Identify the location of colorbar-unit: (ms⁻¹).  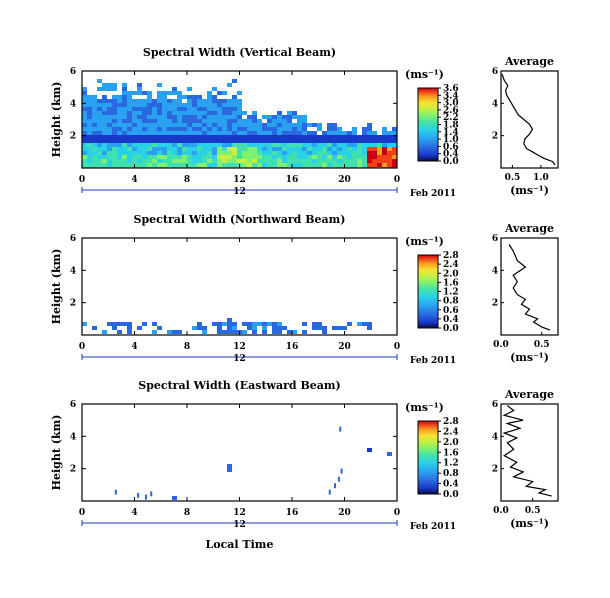
(424, 74).